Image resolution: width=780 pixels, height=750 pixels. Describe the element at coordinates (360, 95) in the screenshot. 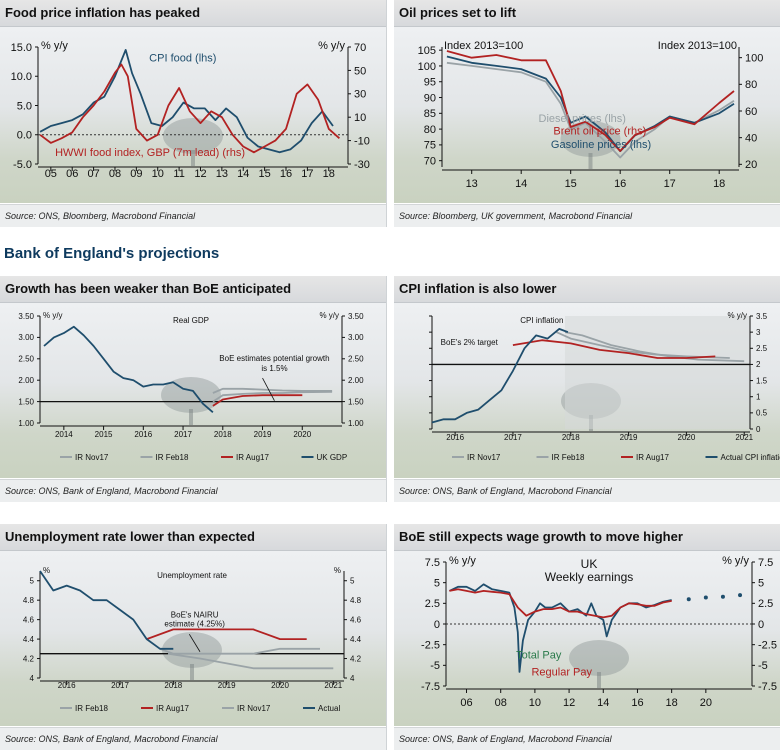

I see `y2-tick-label: 30` at that location.